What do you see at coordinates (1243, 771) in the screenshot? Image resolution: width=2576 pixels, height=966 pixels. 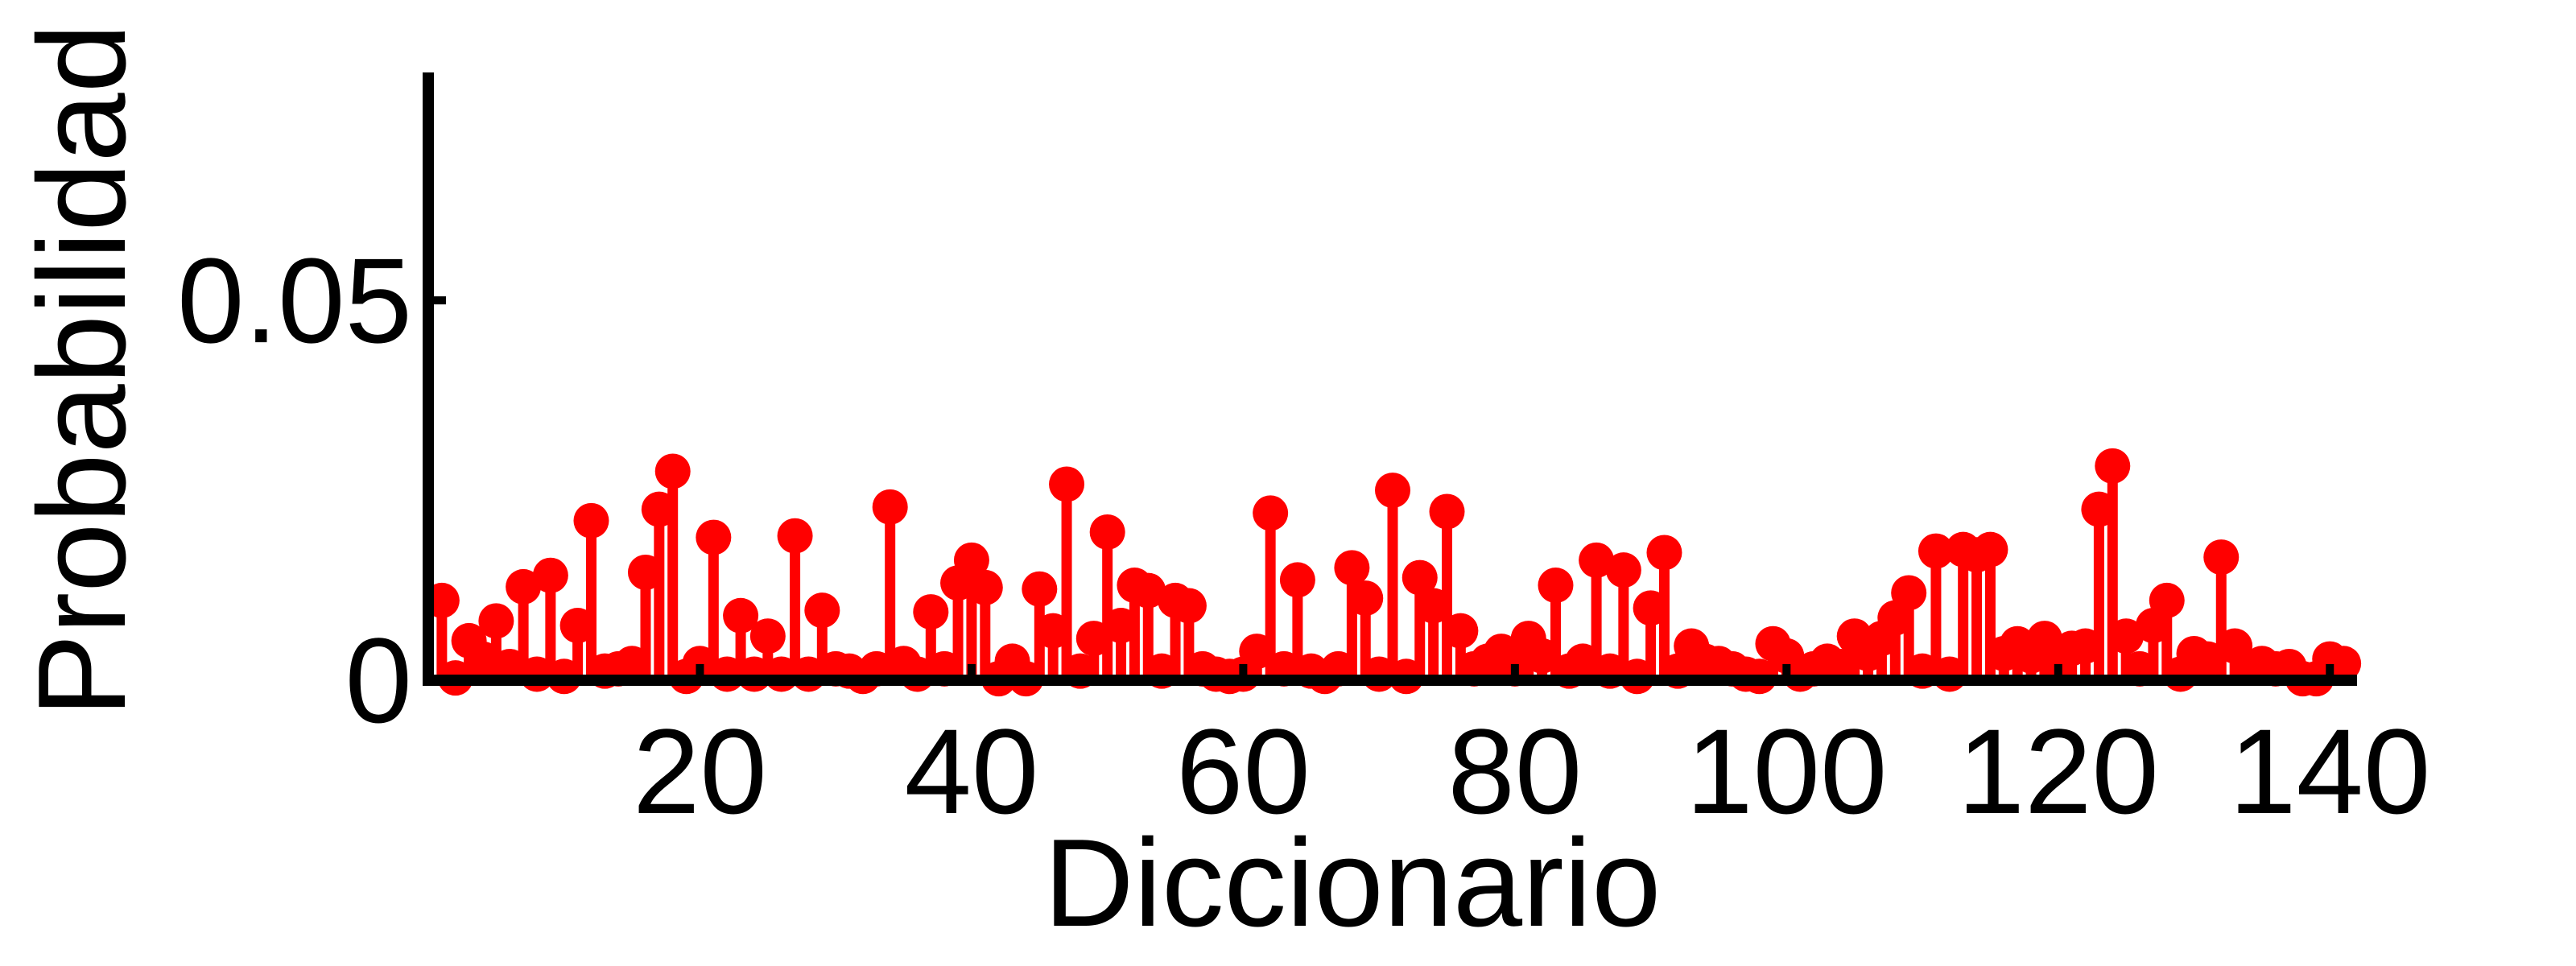 I see `x-tick-label: 60` at bounding box center [1243, 771].